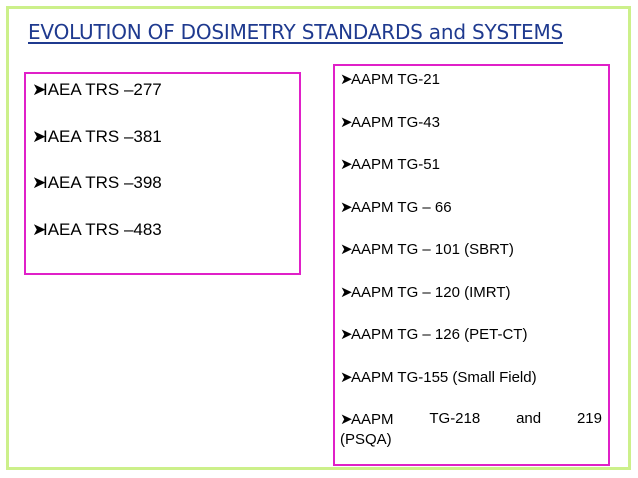 The width and height of the screenshot is (638, 478). What do you see at coordinates (471, 303) in the screenshot?
I see `list-item: ➤AAPM TG – 120 (IMRT)` at bounding box center [471, 303].